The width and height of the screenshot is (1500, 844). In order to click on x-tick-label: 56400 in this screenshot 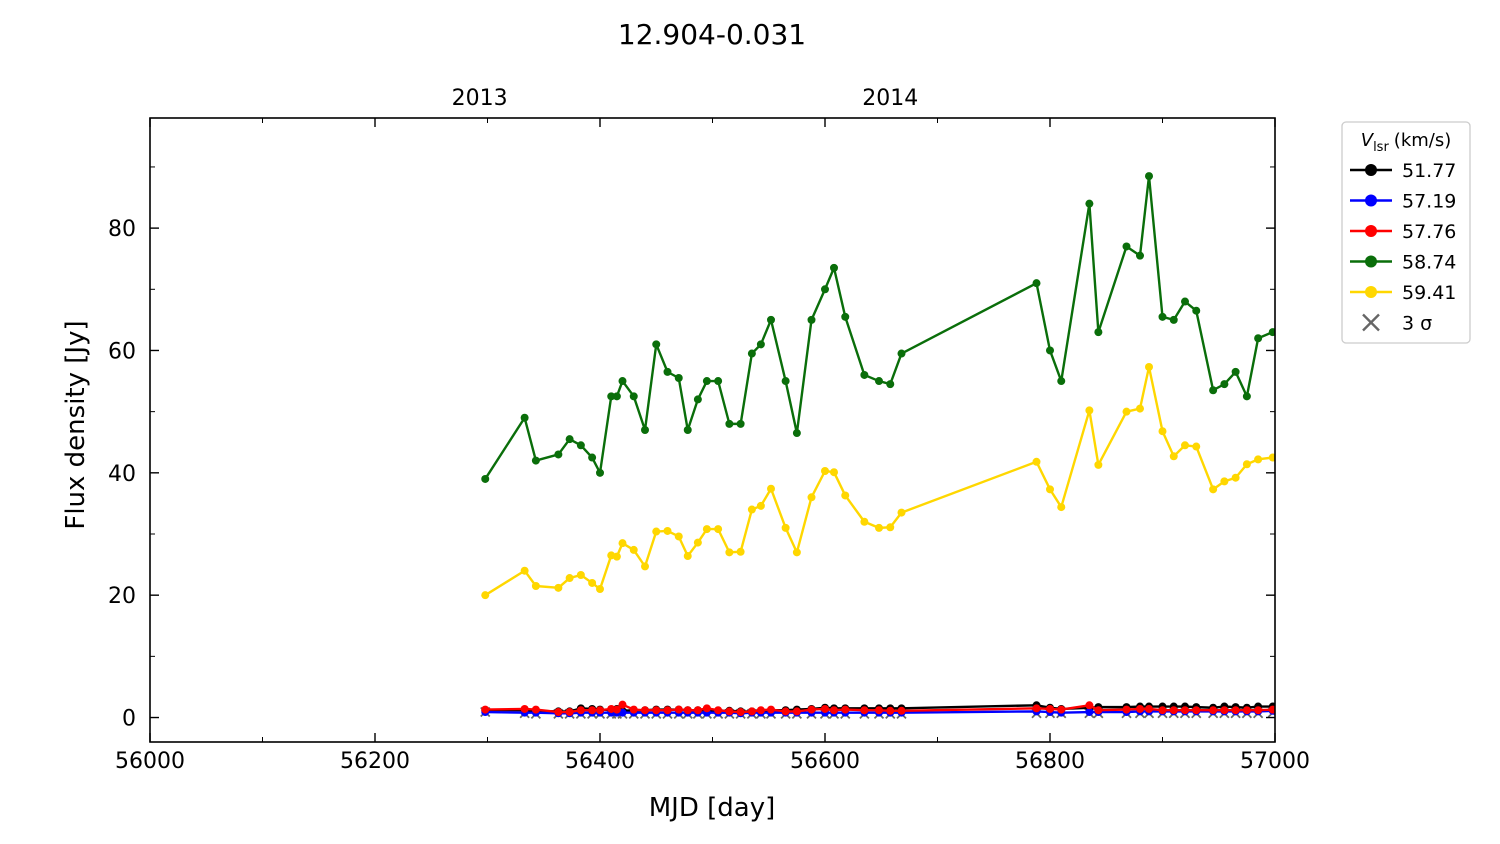, I will do `click(600, 761)`.